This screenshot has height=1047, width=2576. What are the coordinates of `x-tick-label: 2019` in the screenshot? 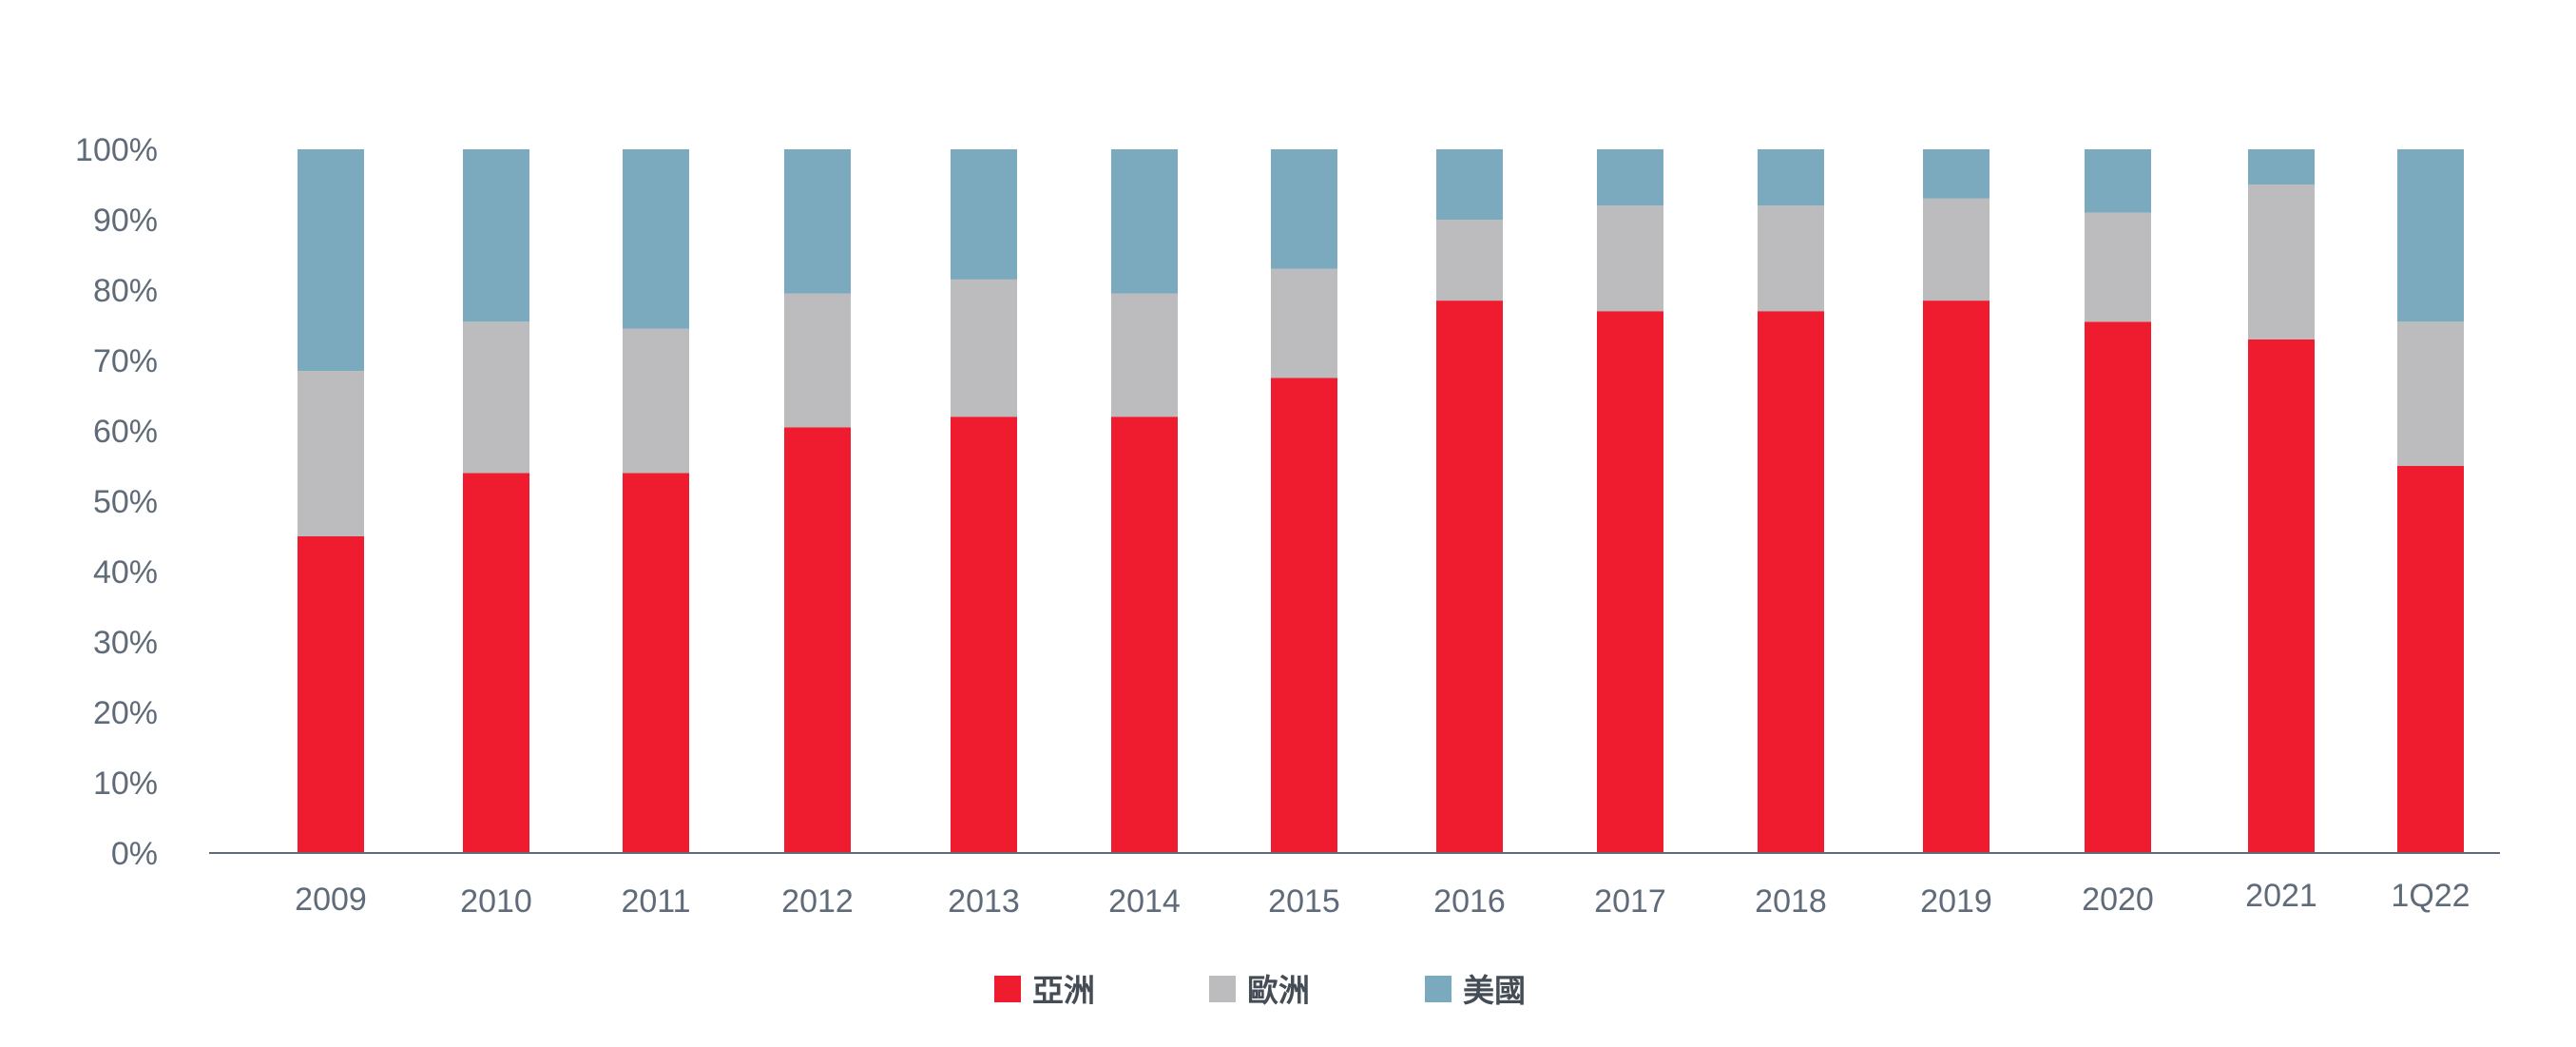 It's located at (1956, 901).